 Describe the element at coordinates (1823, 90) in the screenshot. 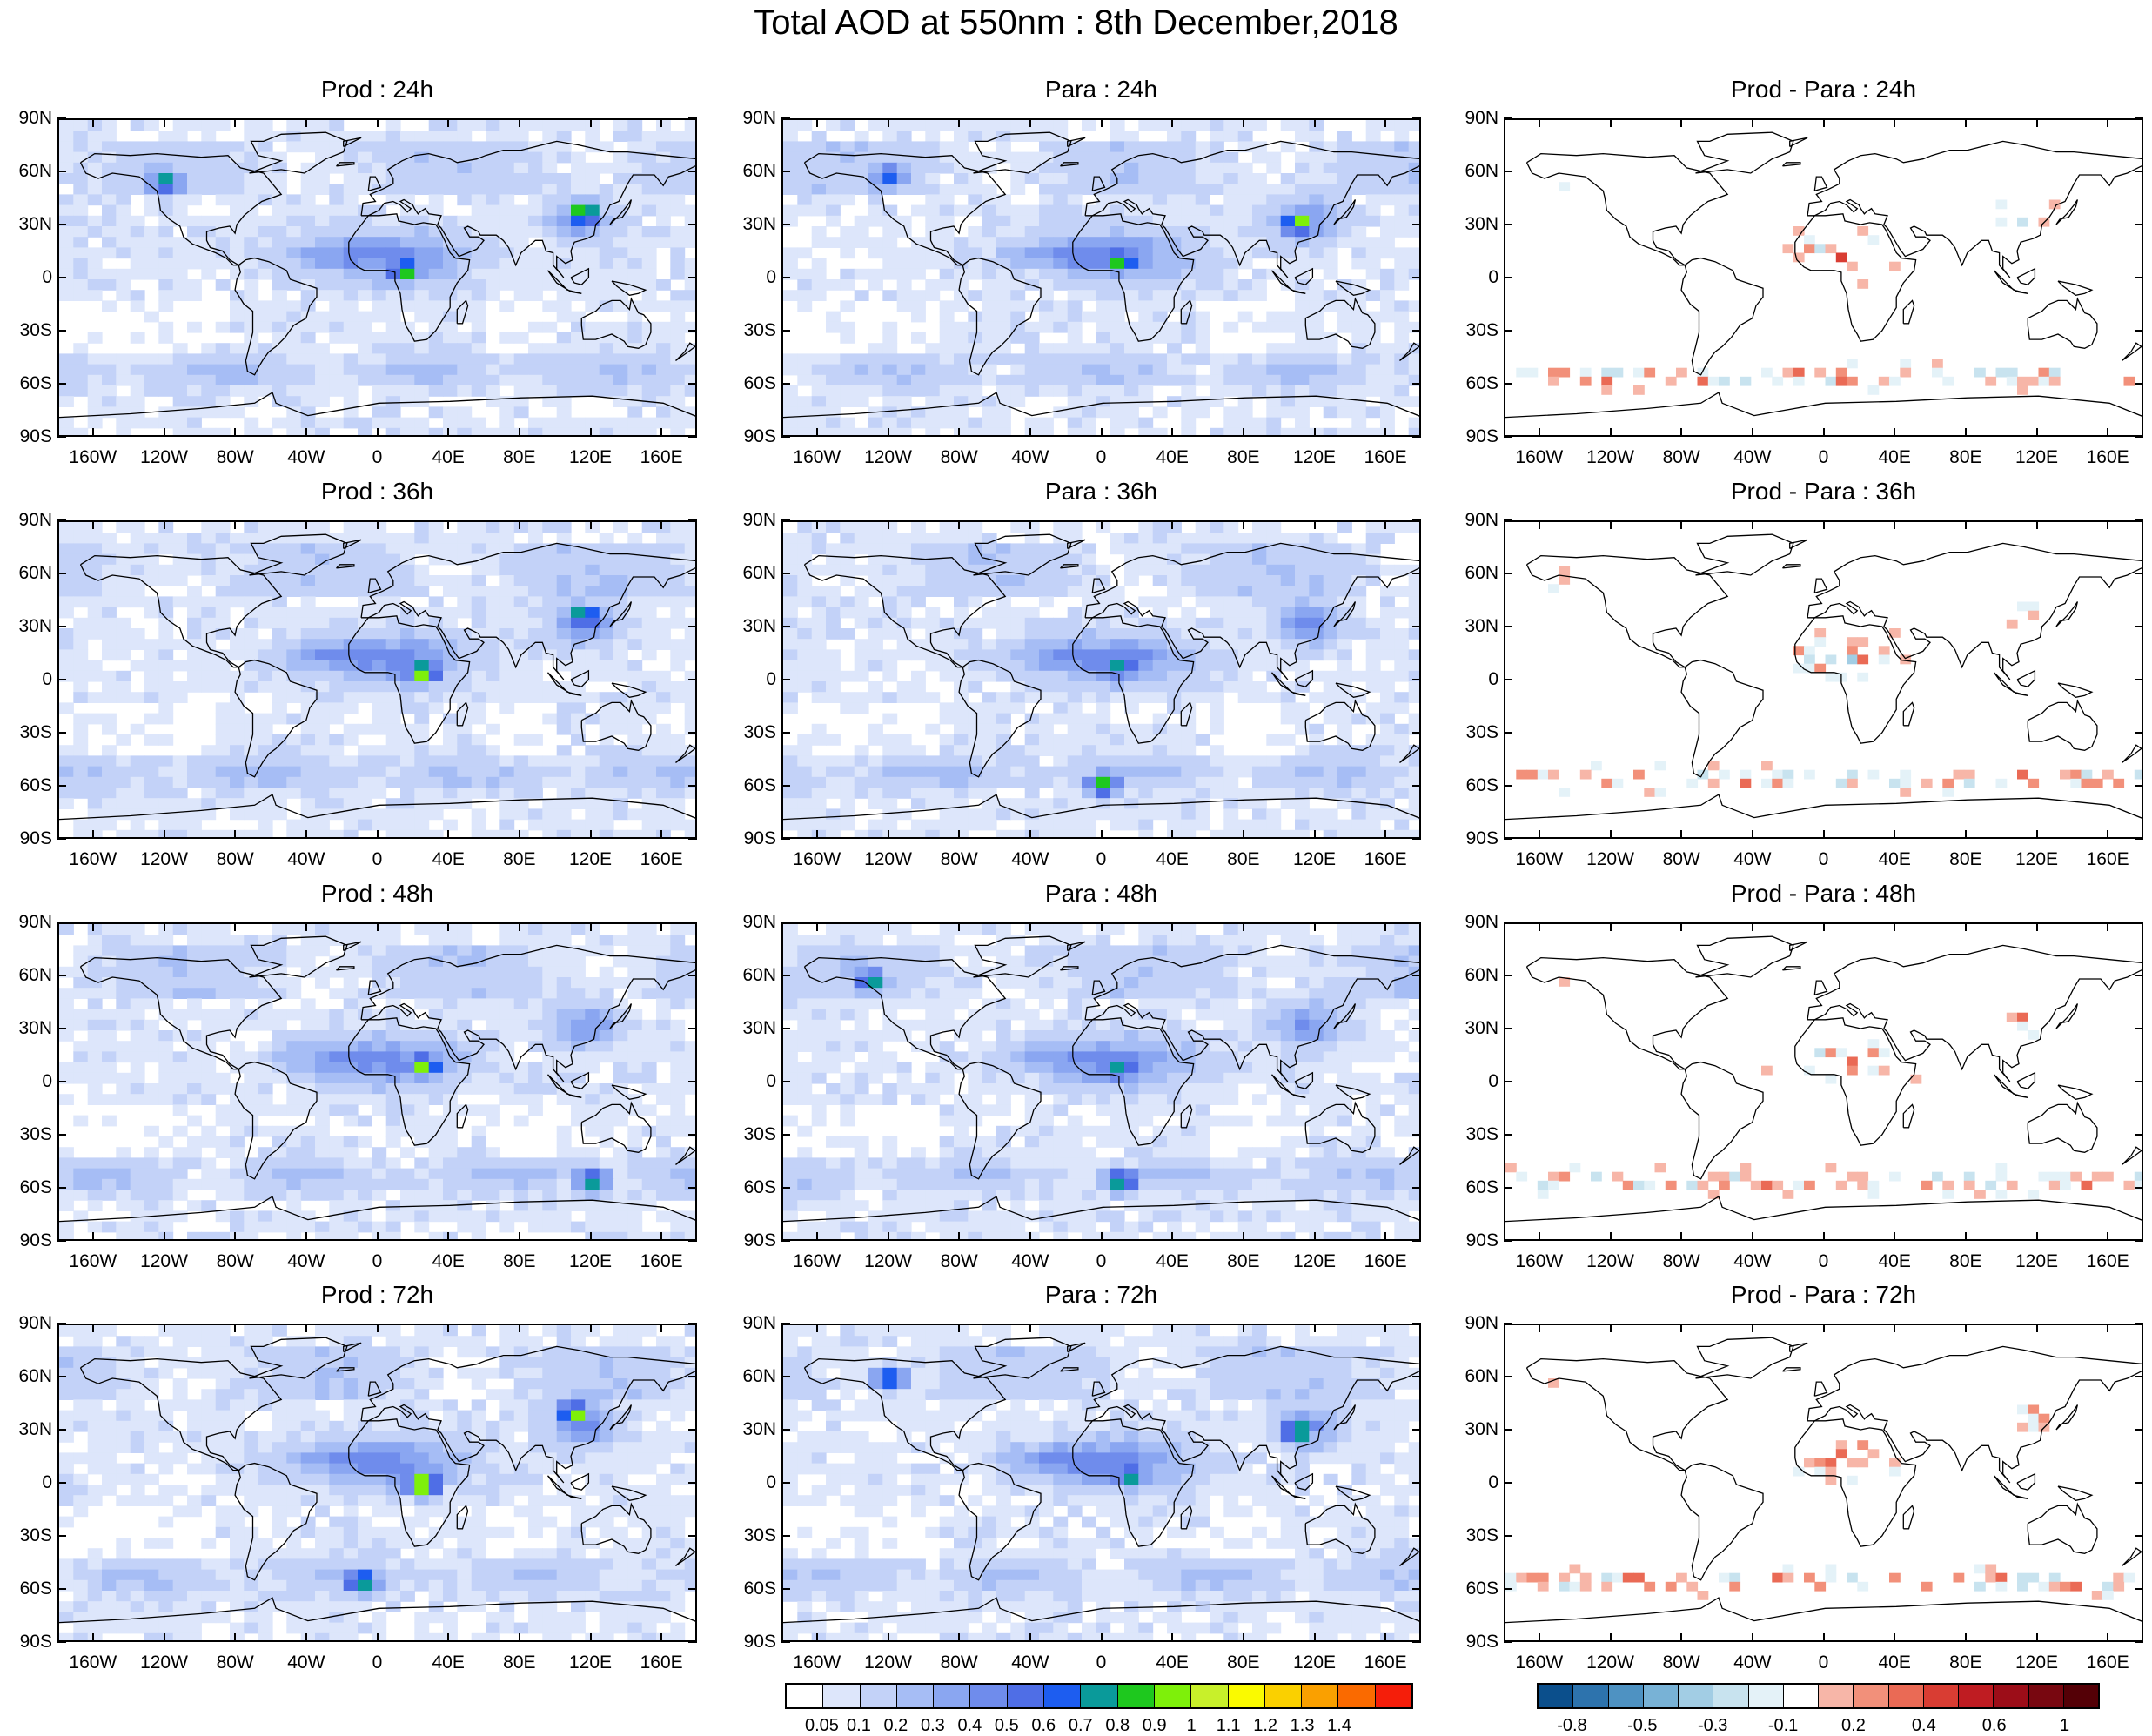

I see `panel-title: Prod - Para : 24h` at that location.